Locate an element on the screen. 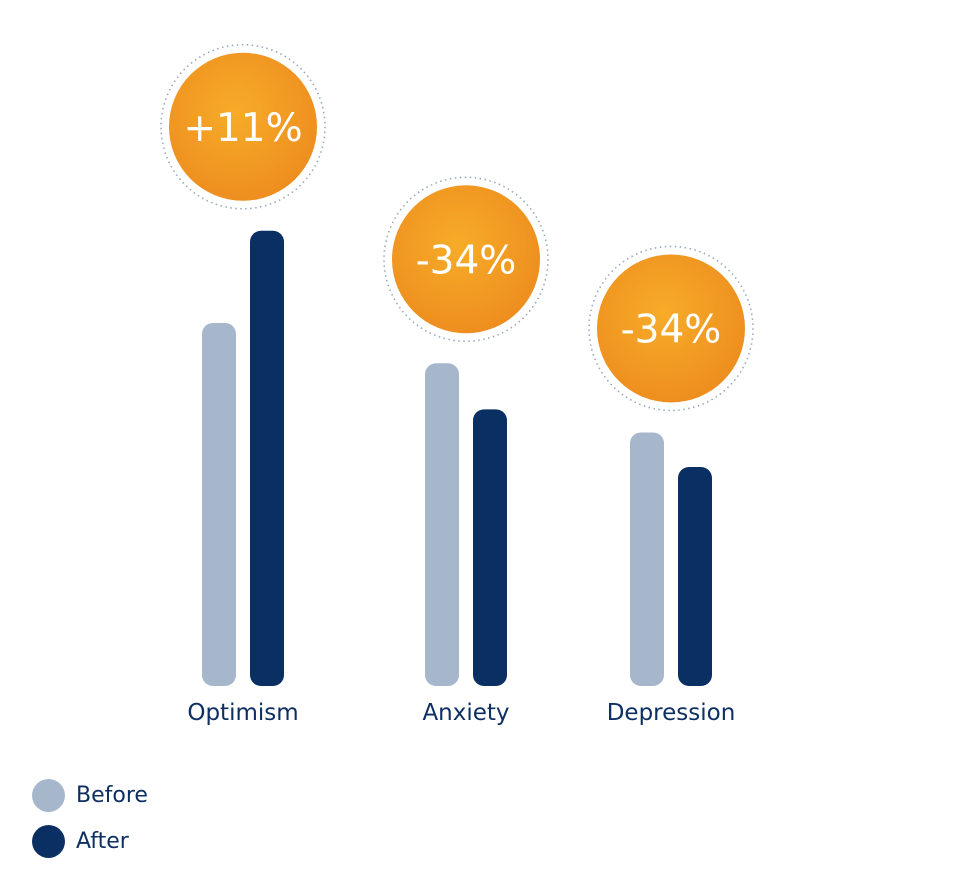  badge-circle-anxiety is located at coordinates (466, 259).